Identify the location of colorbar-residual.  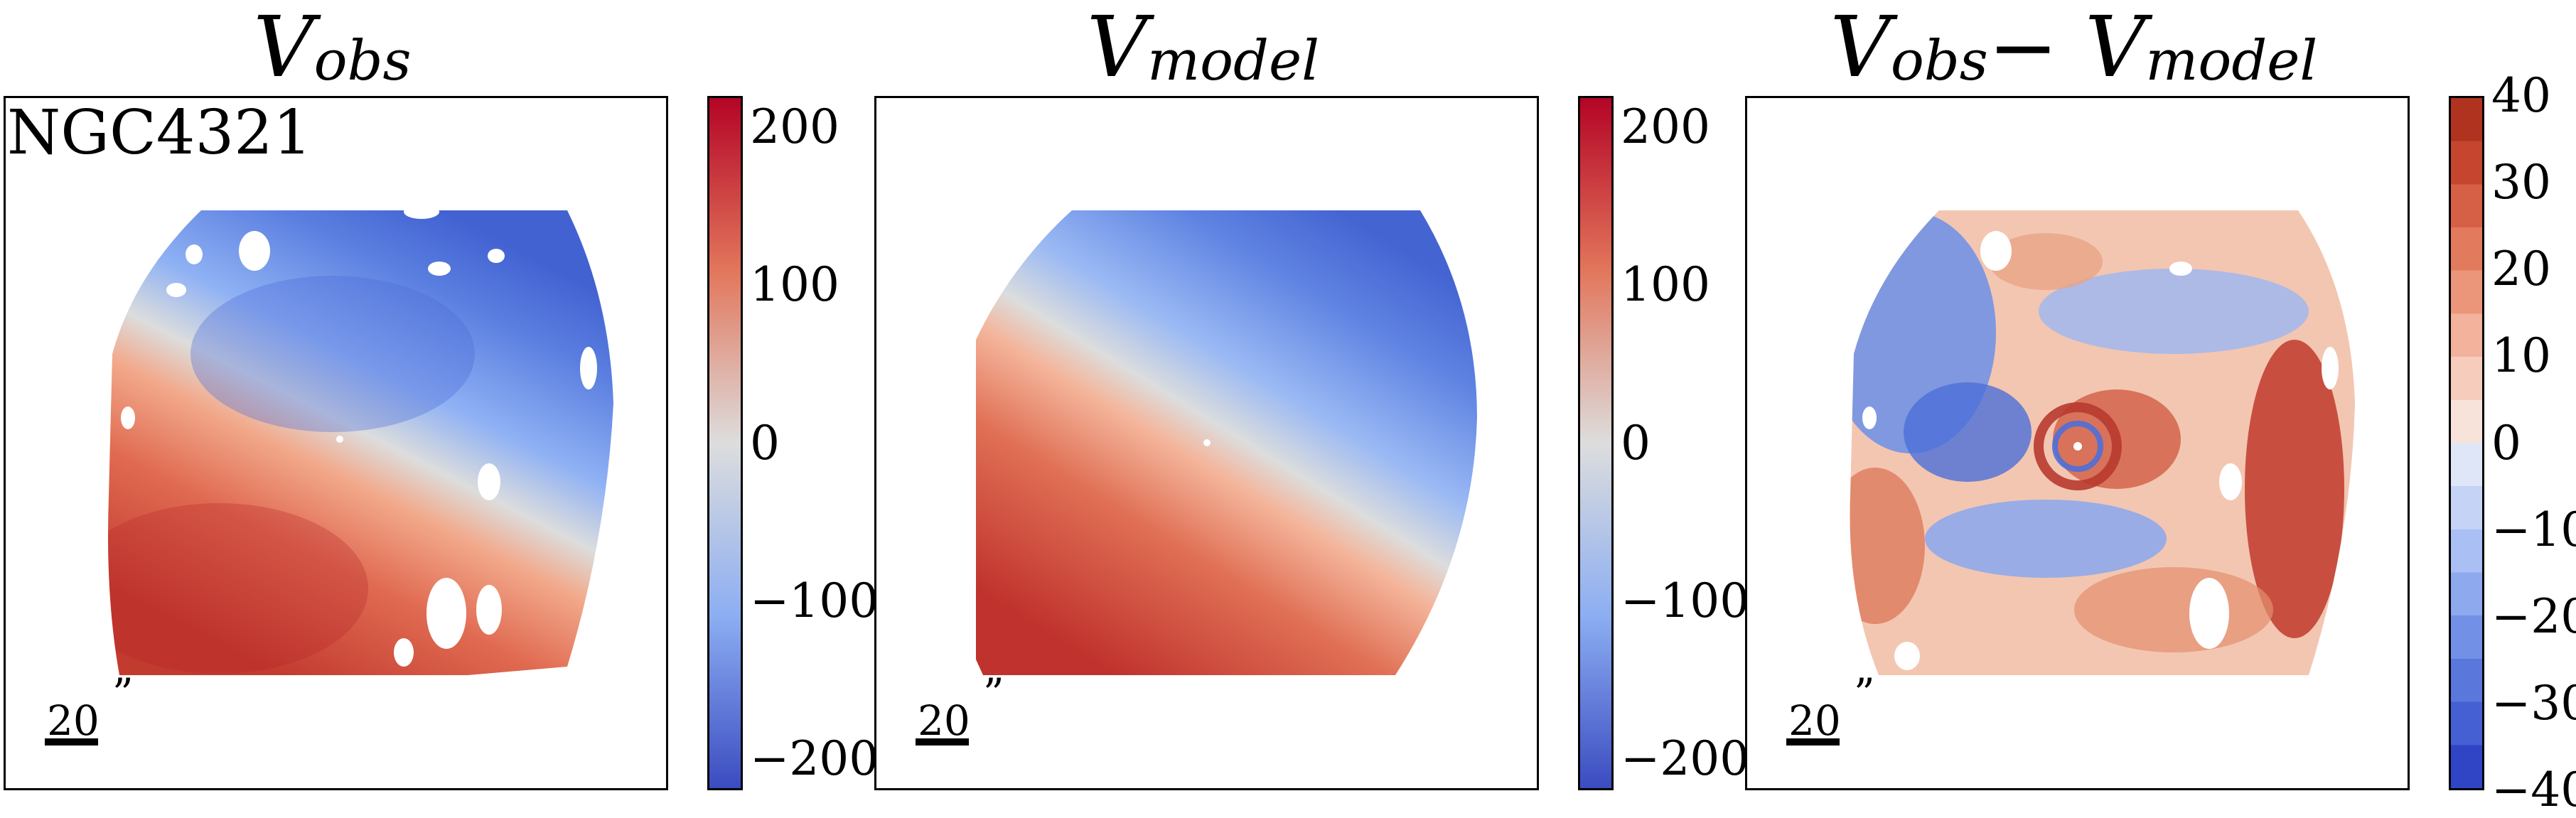
(2466, 443).